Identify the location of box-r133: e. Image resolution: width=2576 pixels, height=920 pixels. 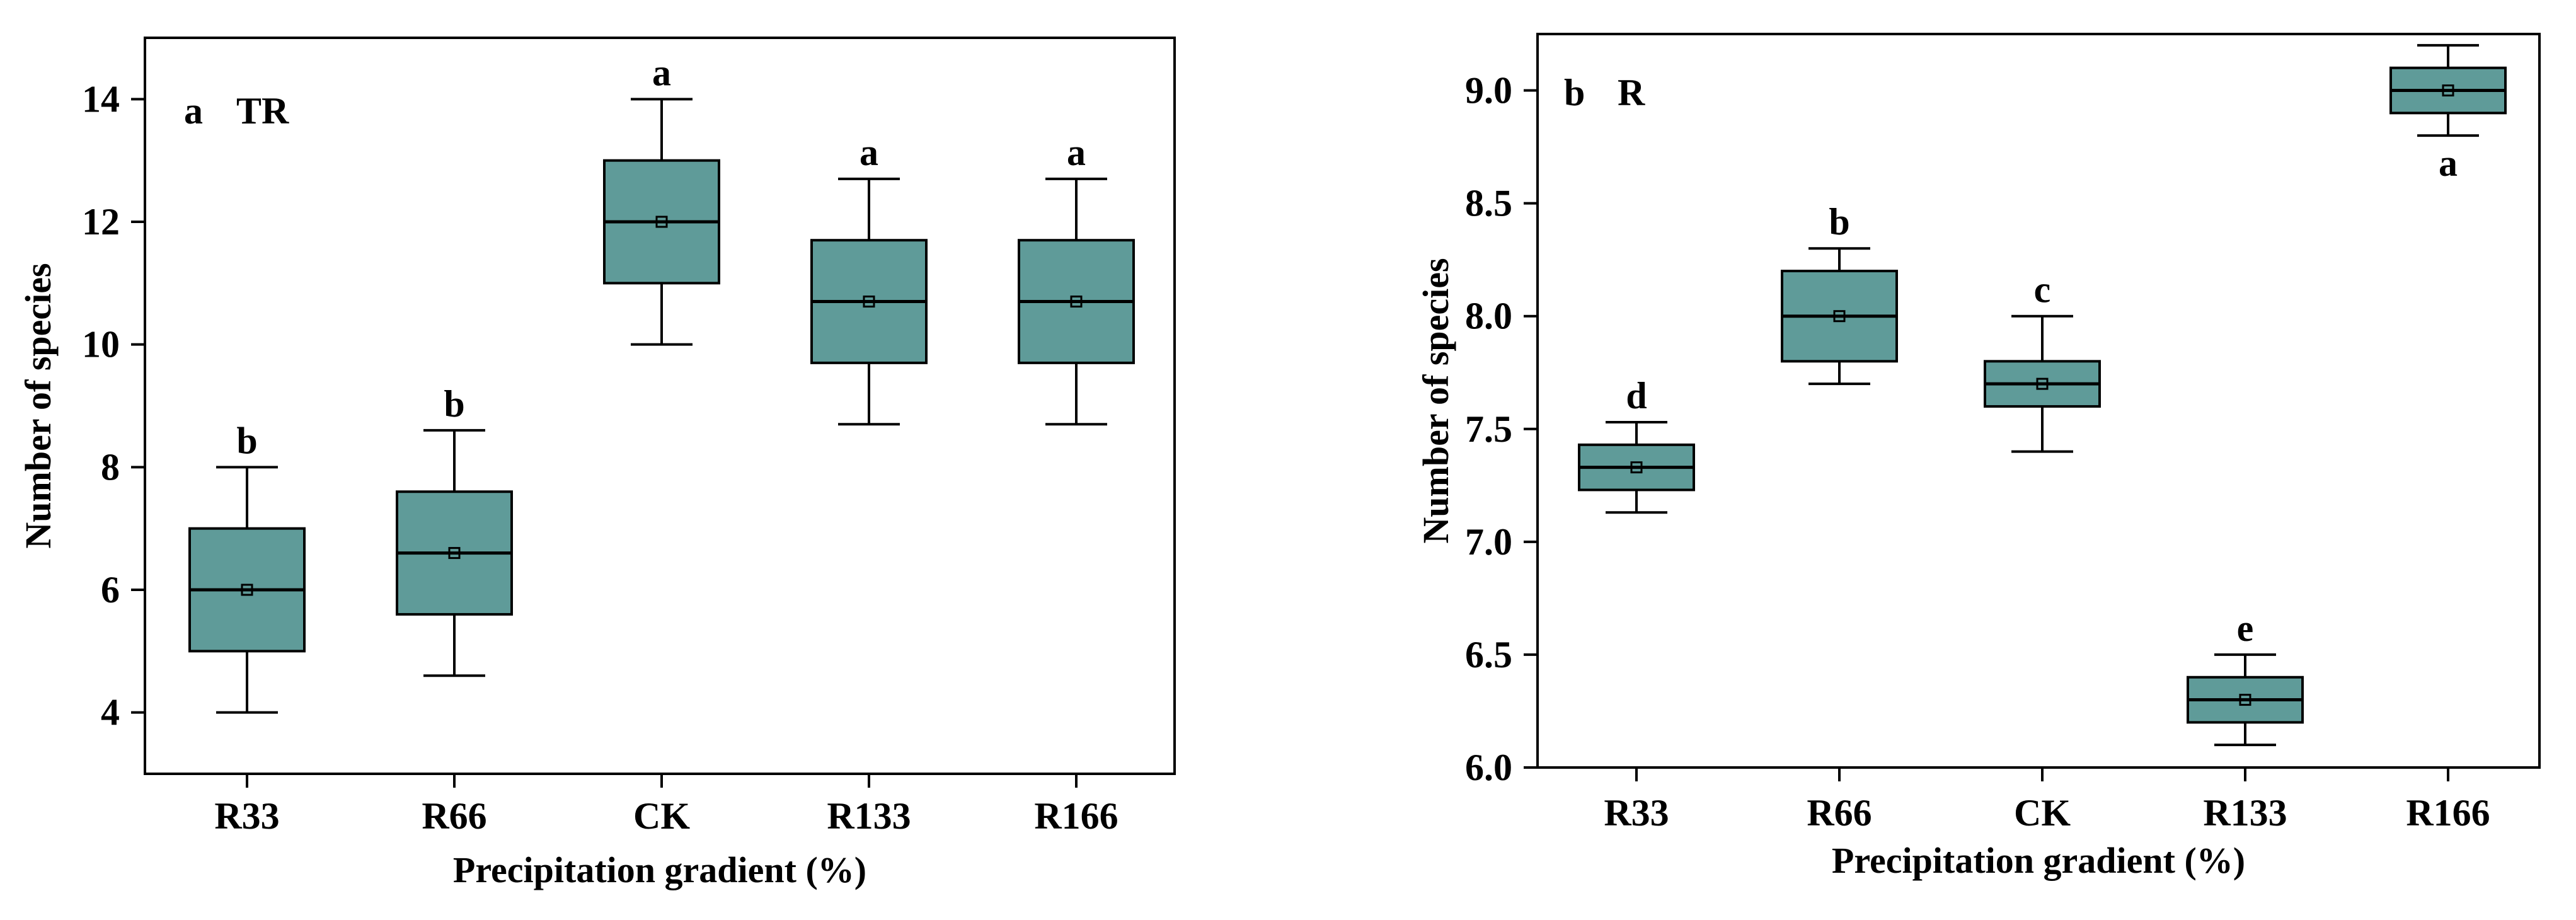
(2245, 677).